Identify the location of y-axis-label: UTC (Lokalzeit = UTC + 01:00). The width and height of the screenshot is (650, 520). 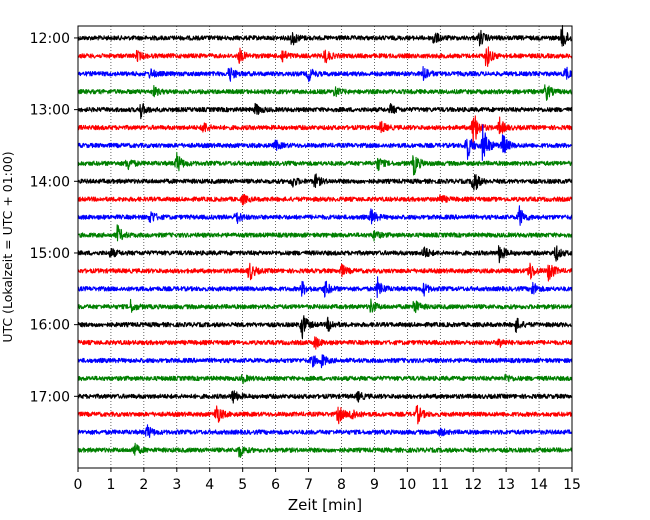
(7, 246).